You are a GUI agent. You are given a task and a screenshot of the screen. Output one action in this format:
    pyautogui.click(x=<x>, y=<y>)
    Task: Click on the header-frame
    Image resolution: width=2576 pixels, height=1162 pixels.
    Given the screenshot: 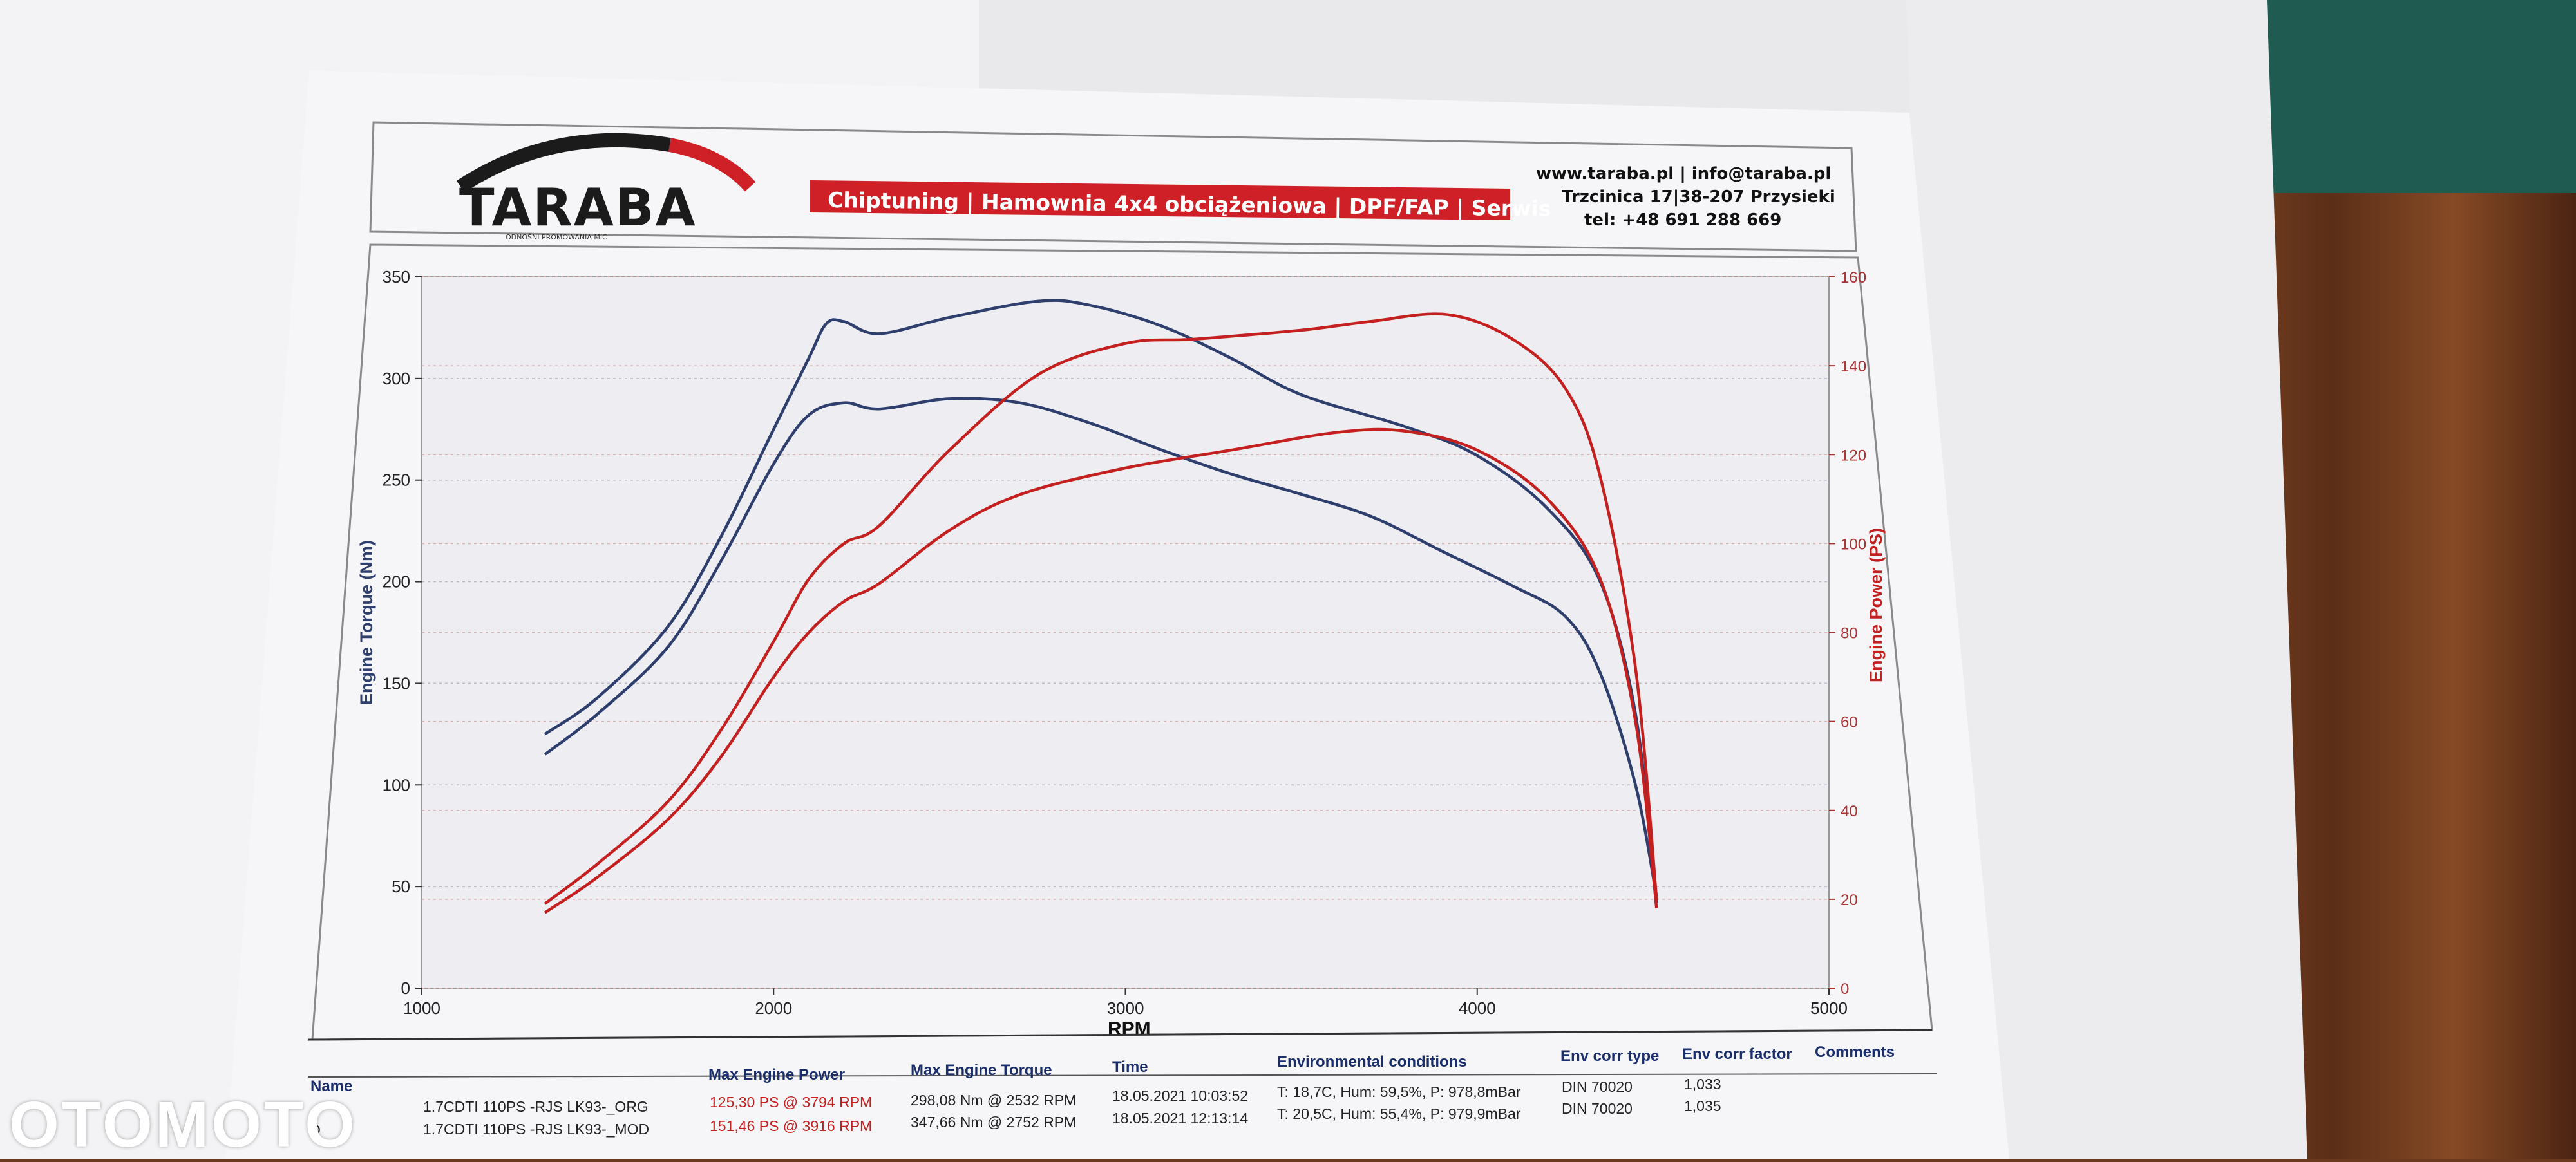 What is the action you would take?
    pyautogui.click(x=1113, y=186)
    